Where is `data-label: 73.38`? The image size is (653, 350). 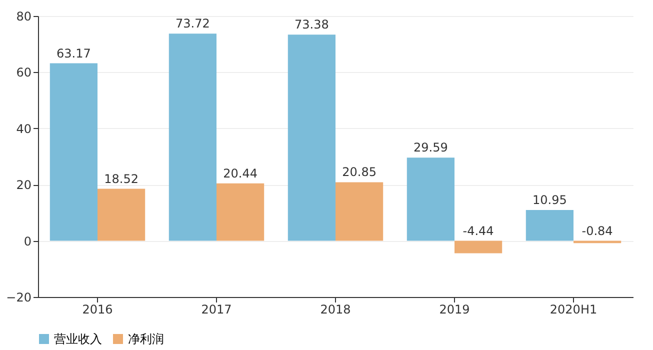 data-label: 73.38 is located at coordinates (311, 25).